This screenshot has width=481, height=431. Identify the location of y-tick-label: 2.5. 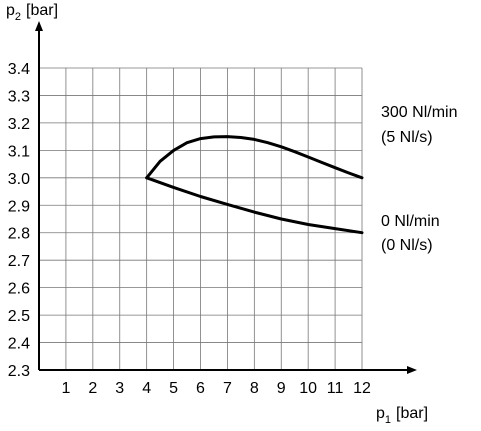
(19, 316).